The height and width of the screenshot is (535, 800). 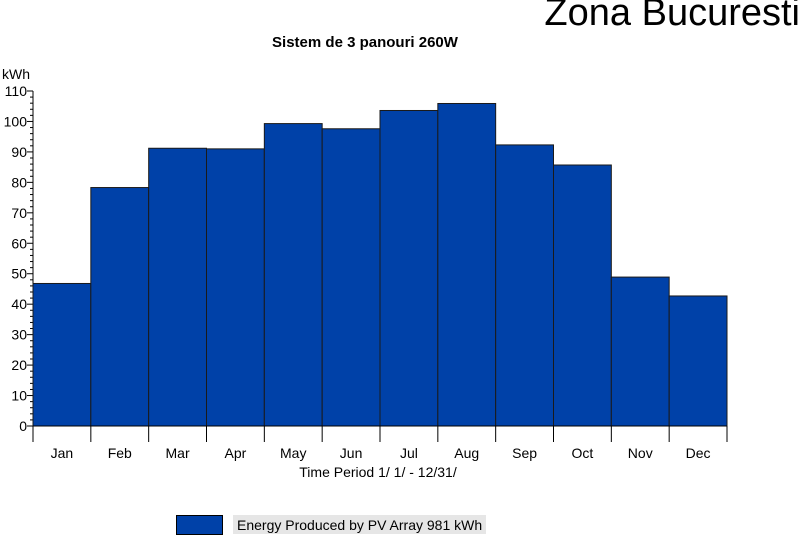 I want to click on y-tick-label: 50, so click(x=19, y=274).